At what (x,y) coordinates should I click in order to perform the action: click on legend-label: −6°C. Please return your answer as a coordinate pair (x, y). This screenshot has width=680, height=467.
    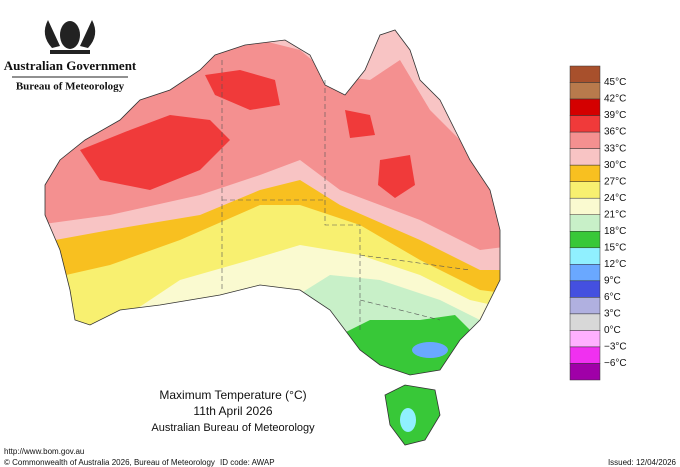
    Looking at the image, I should click on (615, 363).